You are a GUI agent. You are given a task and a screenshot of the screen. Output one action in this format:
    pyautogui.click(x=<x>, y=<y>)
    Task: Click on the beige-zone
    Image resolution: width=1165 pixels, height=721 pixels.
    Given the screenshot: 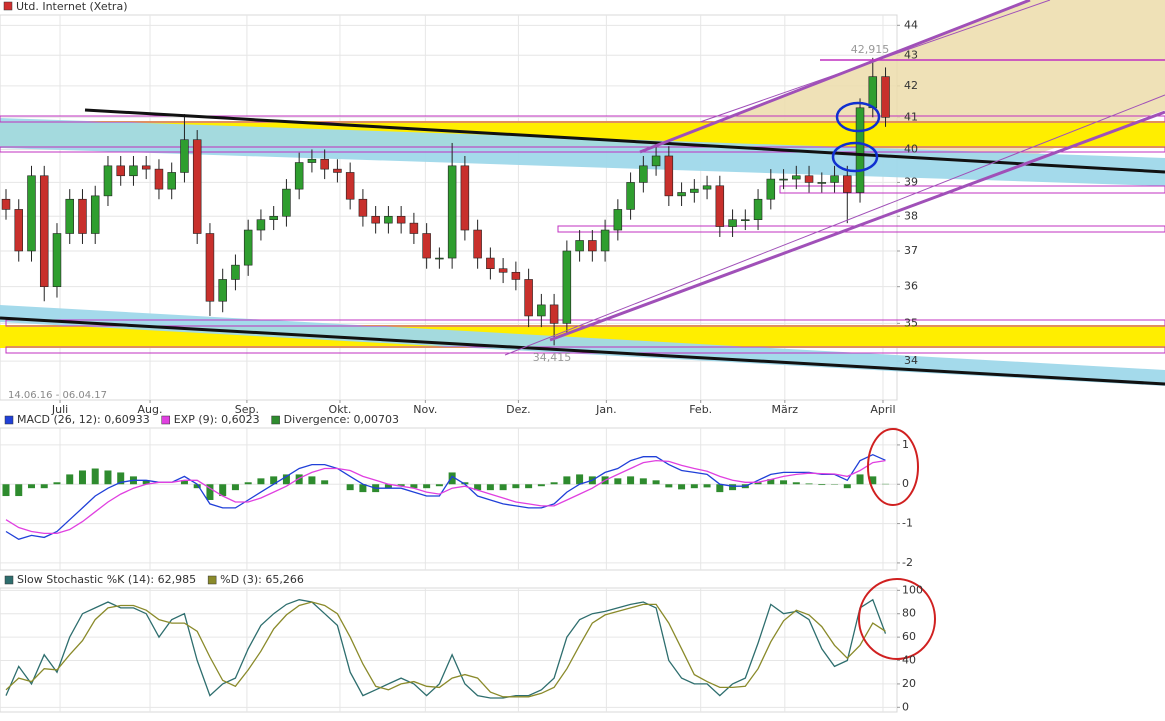 What is the action you would take?
    pyautogui.click(x=902, y=80)
    